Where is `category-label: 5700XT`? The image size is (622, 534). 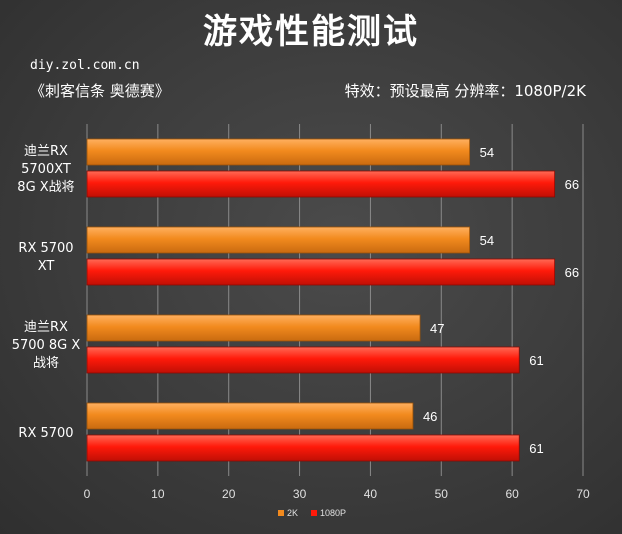 category-label: 5700XT is located at coordinates (46, 169).